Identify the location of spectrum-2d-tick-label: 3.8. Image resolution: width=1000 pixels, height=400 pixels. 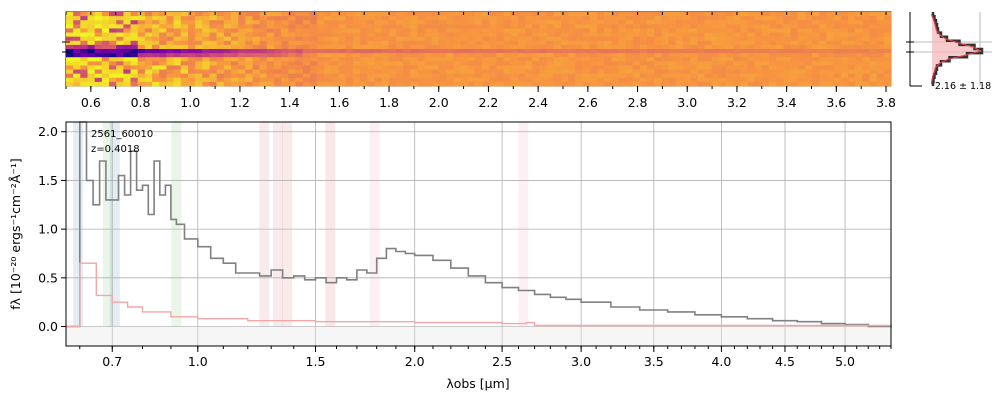
(886, 102).